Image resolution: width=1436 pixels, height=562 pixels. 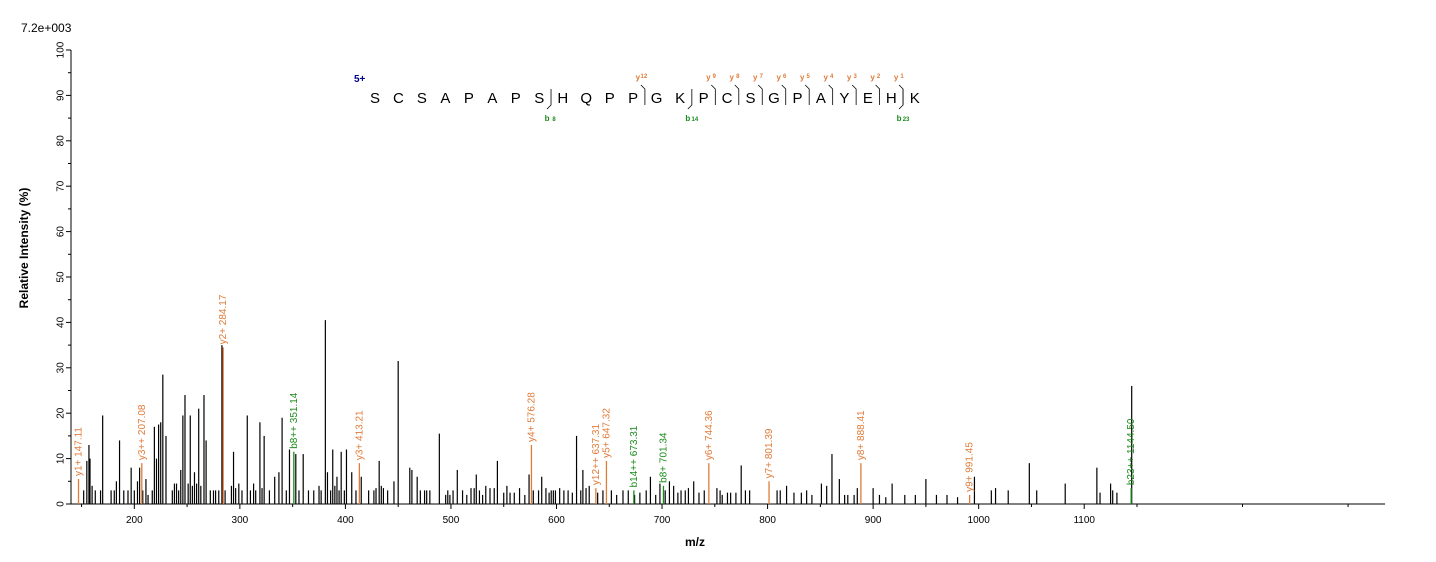 What do you see at coordinates (294, 420) in the screenshot?
I see `peak-label: b8++ 351.14` at bounding box center [294, 420].